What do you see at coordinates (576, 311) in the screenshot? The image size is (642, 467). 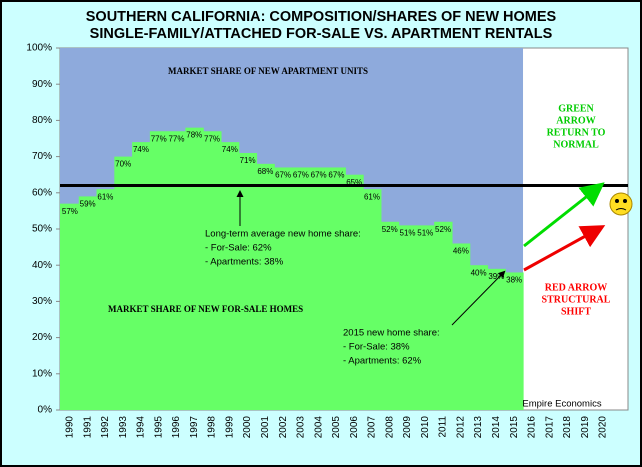 I see `annotation: SHIFT` at bounding box center [576, 311].